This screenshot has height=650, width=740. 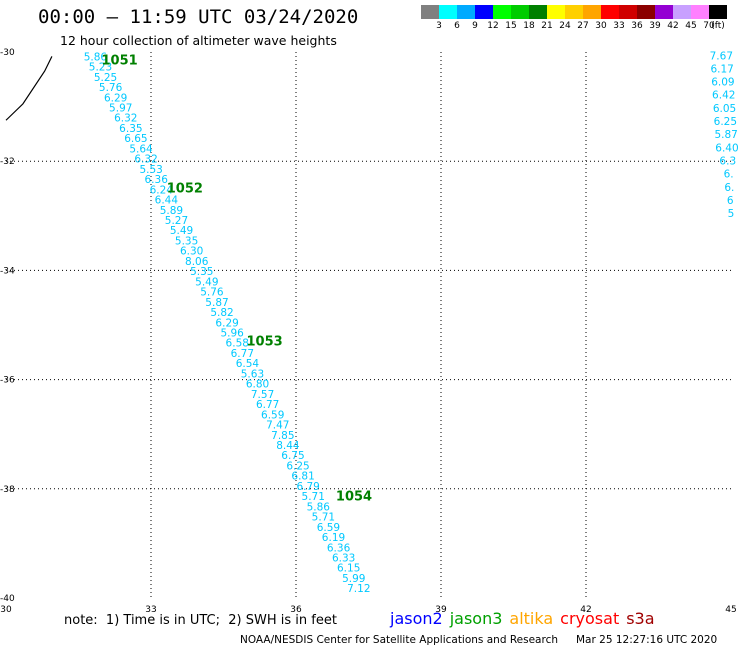 I want to click on y-tick-label: -32, so click(x=7, y=162).